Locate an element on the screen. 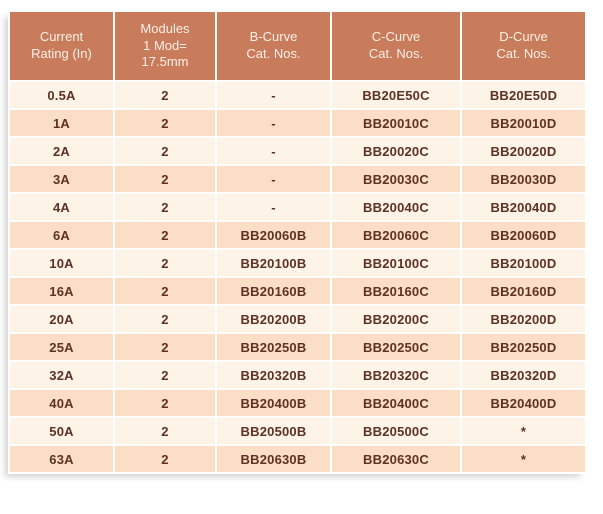  col-header-b-curve: B-Curve Cat. Nos. is located at coordinates (273, 46).